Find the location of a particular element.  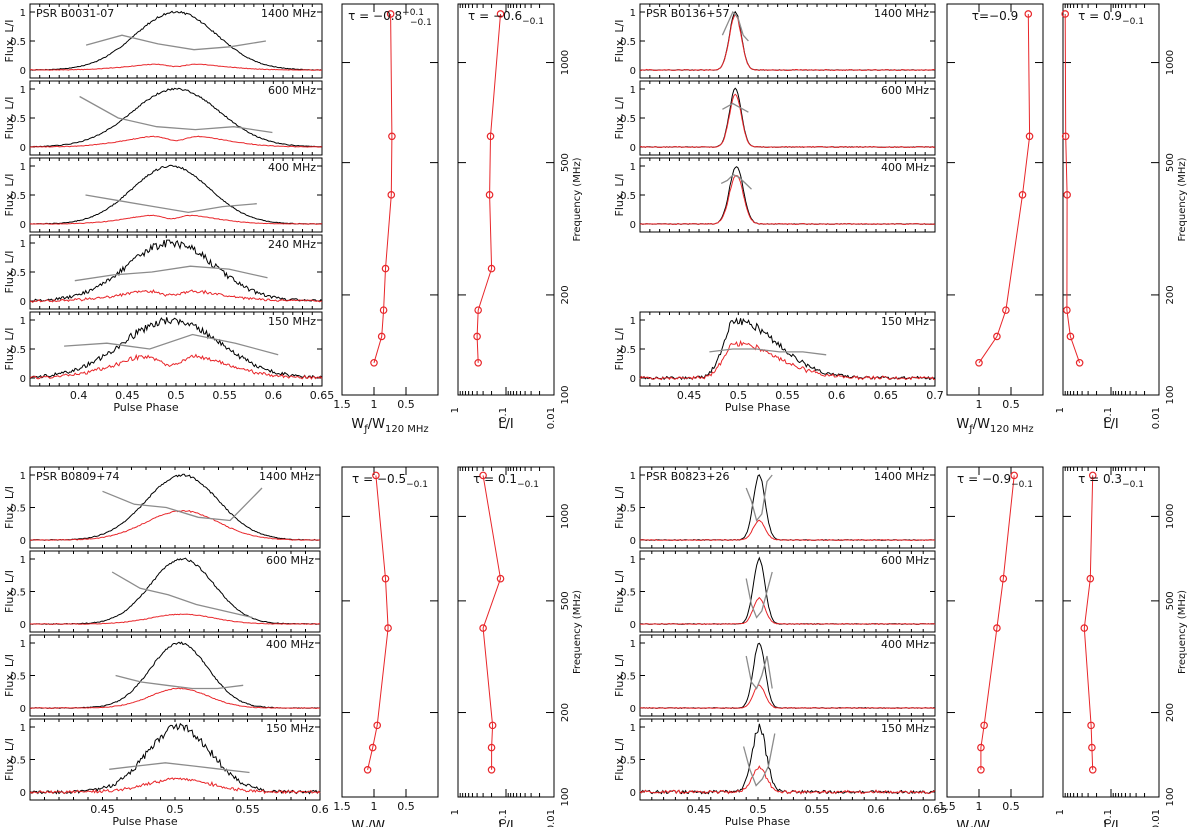

frequency-label: 150 MHz is located at coordinates (905, 728).